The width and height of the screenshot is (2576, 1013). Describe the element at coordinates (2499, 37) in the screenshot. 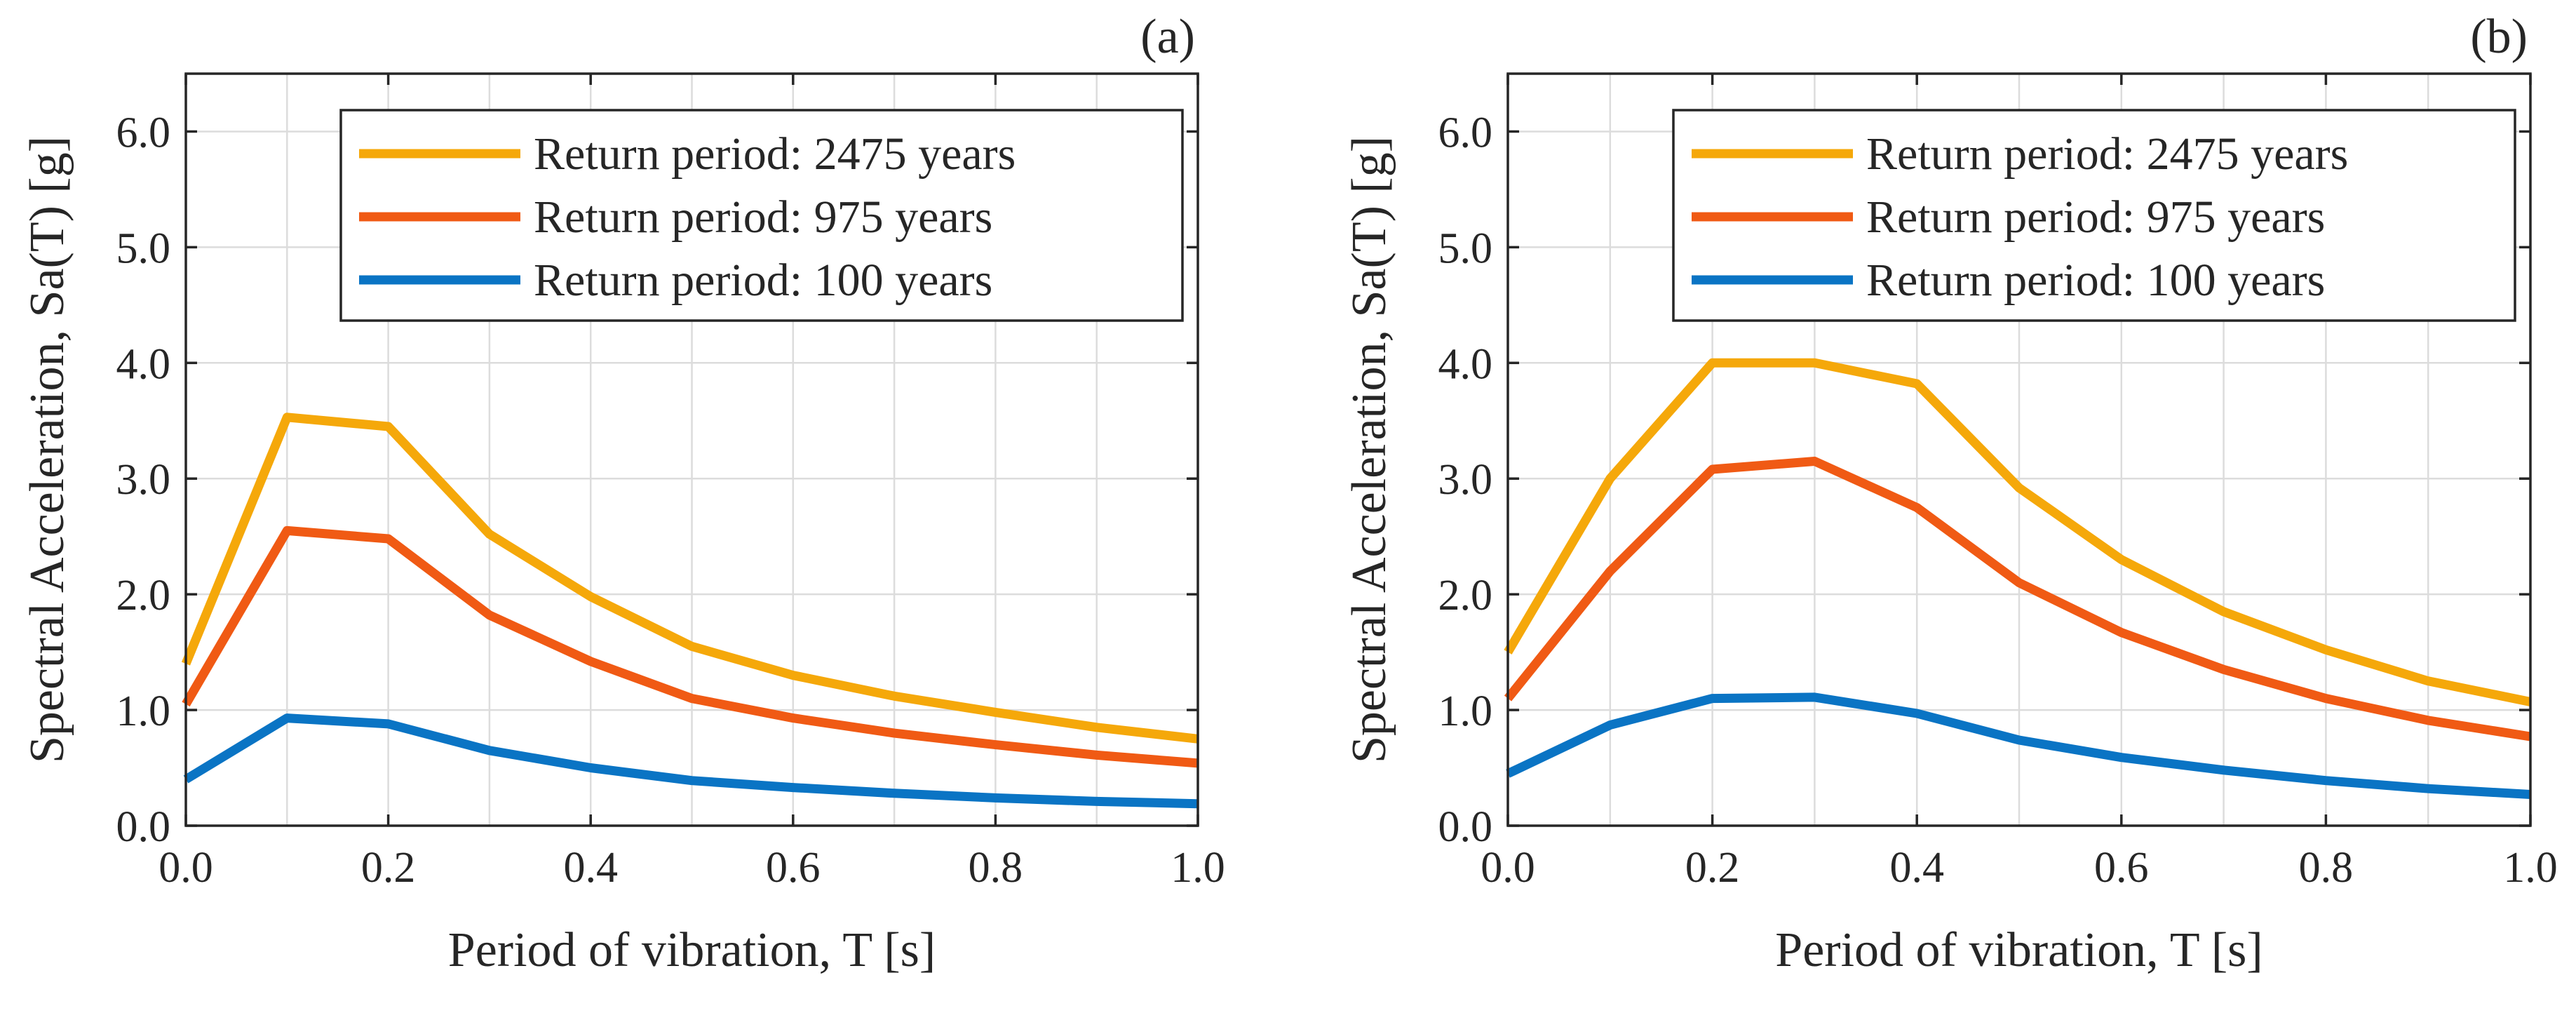

I see `panel-label-b: (b)` at that location.